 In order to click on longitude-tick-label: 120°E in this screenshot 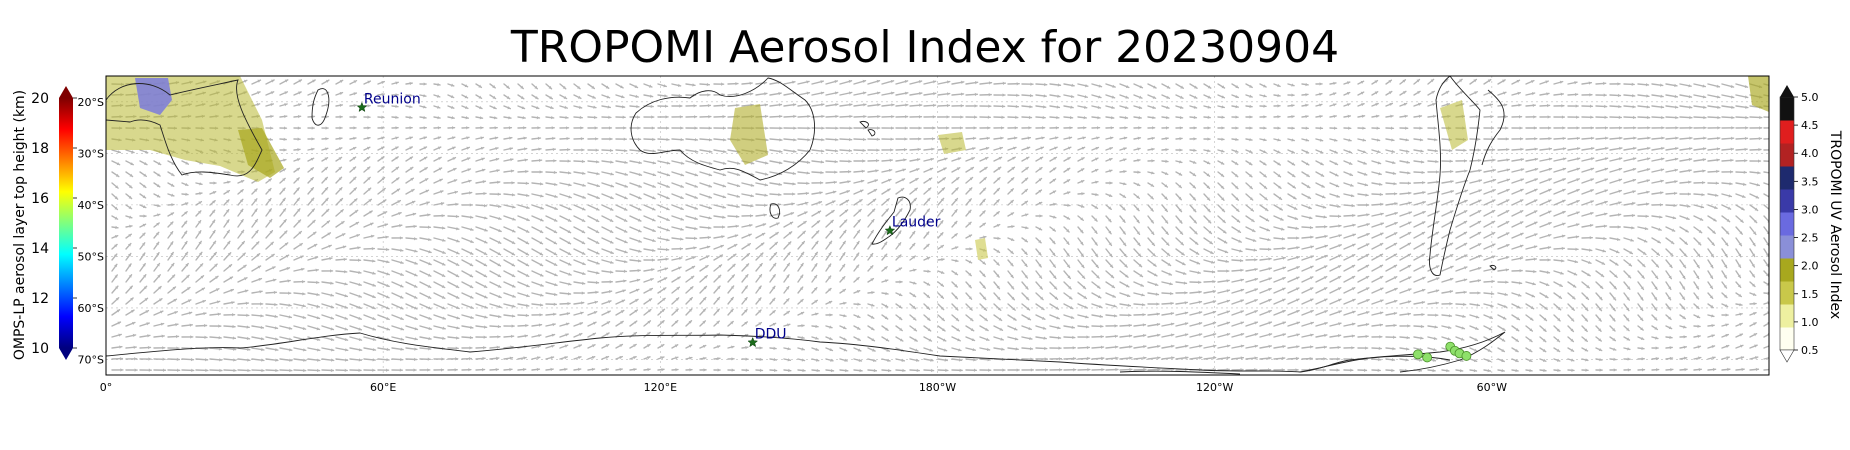, I will do `click(660, 387)`.